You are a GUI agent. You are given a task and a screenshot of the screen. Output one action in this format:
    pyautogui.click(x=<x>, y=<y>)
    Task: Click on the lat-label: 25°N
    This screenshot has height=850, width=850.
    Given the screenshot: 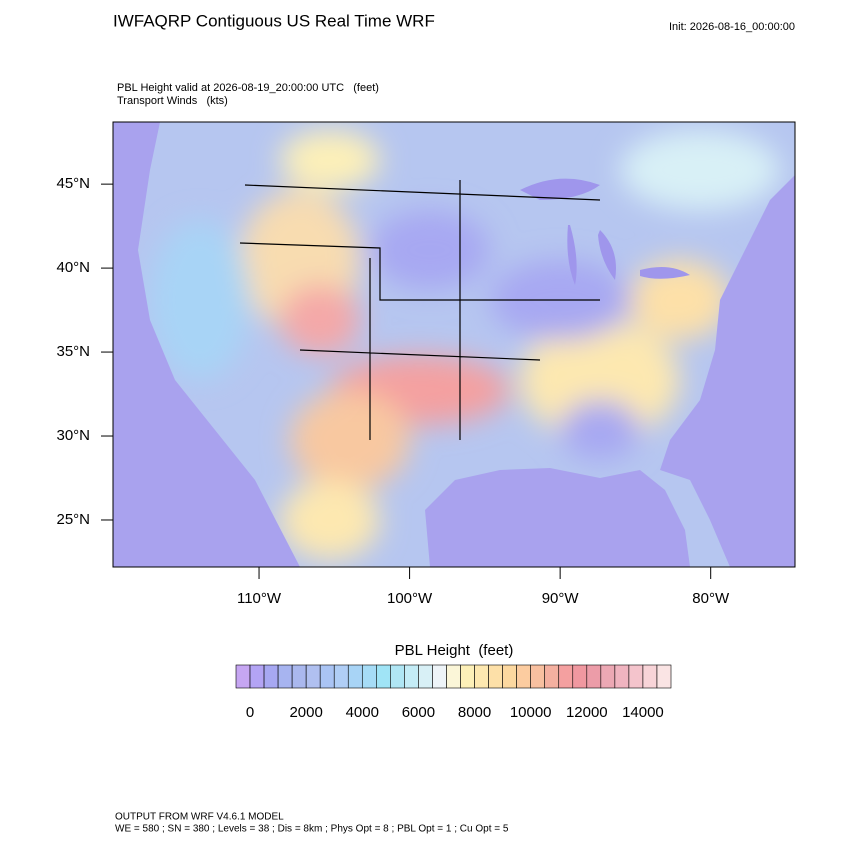 What is the action you would take?
    pyautogui.click(x=73, y=519)
    